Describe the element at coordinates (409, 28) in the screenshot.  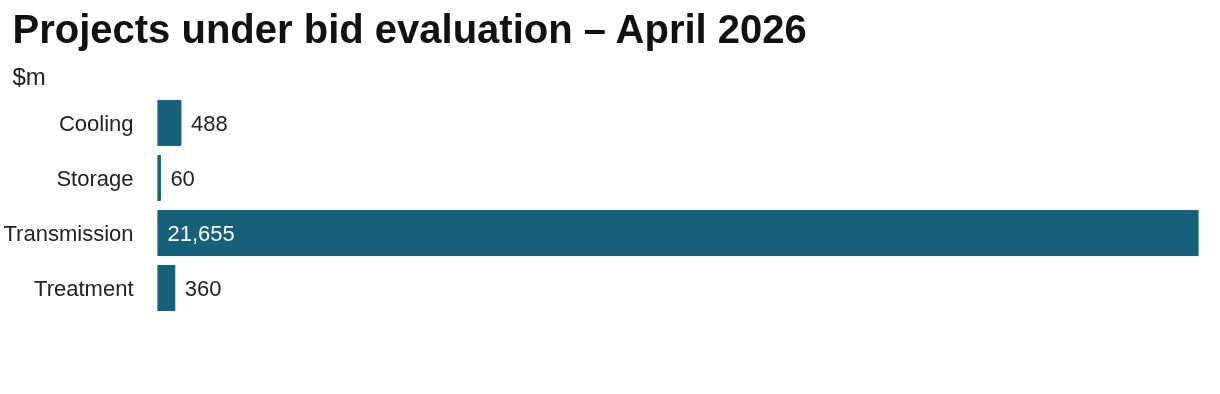
I see `chart-title: Projects under bid evaluation – April 2026` at that location.